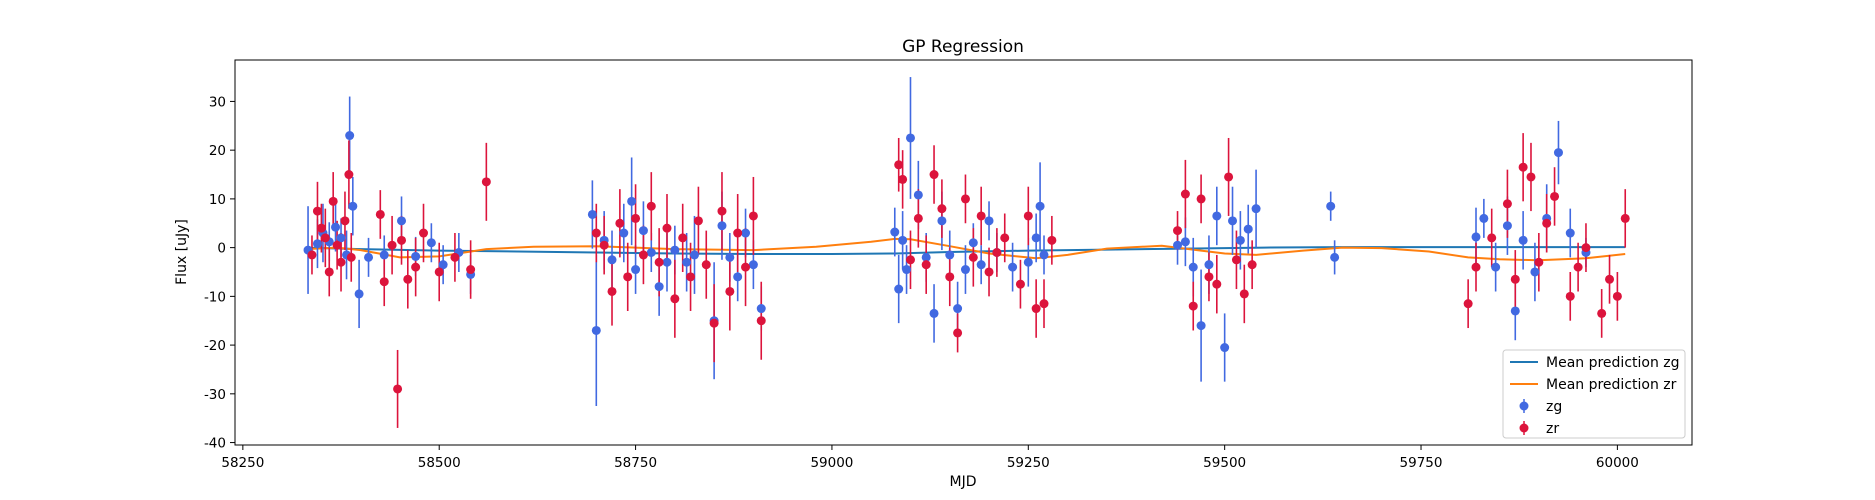 Image resolution: width=1875 pixels, height=500 pixels. Describe the element at coordinates (1613, 363) in the screenshot. I see `legend-label-zg-line: Mean prediction zg` at that location.